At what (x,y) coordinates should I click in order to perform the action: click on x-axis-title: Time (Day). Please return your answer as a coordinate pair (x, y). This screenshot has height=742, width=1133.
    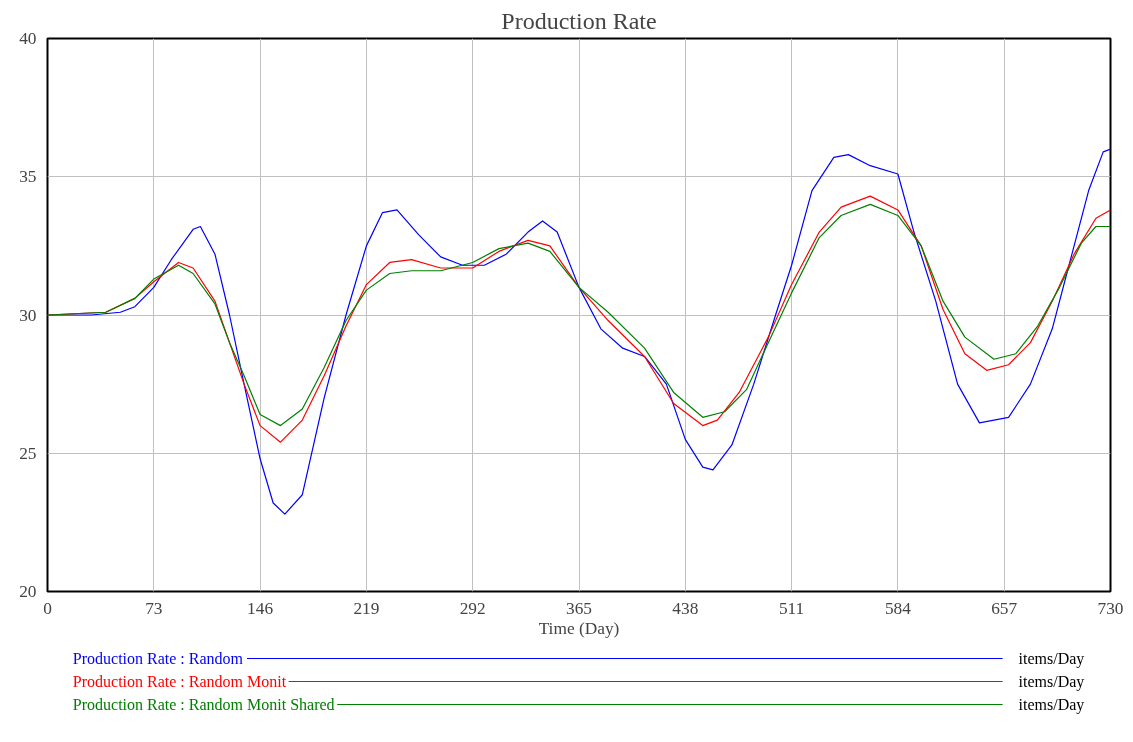
    Looking at the image, I should click on (579, 628).